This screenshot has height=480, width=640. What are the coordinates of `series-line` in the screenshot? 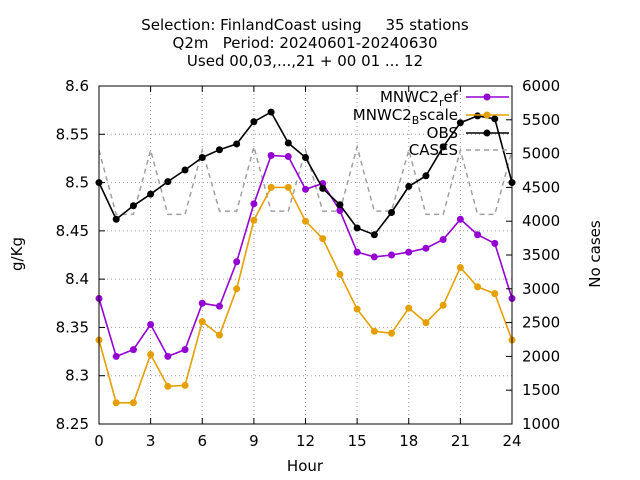 It's located at (305, 179).